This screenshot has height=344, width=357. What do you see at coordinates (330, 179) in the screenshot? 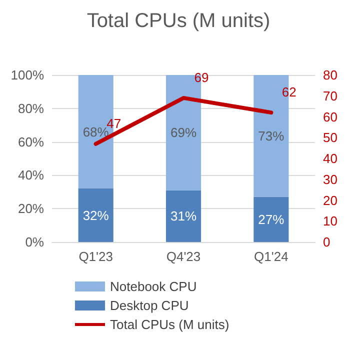
I see `y2-tick-label: 30` at bounding box center [330, 179].